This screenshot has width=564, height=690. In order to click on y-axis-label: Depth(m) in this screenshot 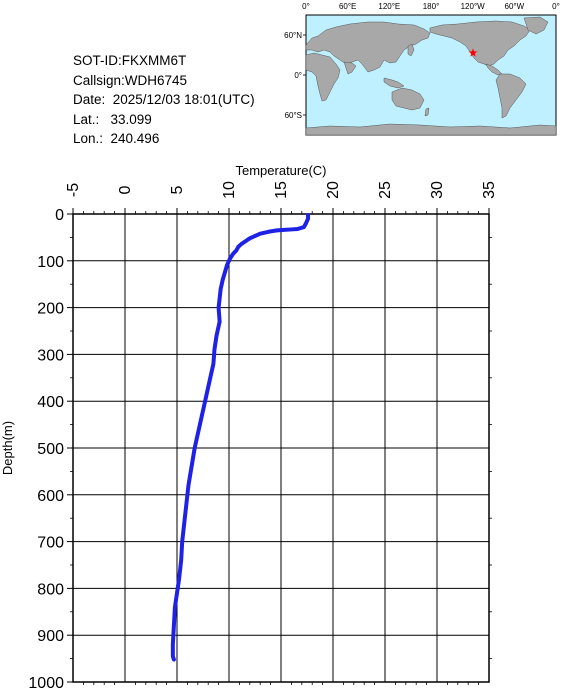, I will do `click(7, 448)`.